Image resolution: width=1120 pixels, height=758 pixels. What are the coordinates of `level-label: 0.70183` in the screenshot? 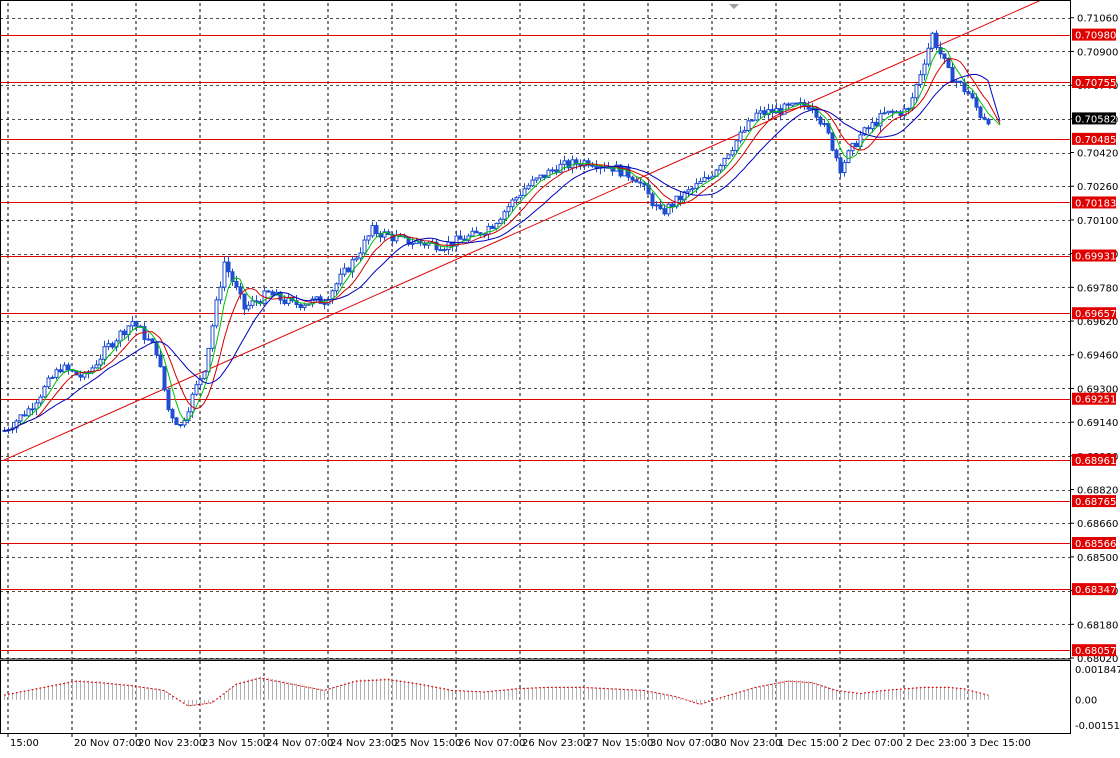 It's located at (1095, 203).